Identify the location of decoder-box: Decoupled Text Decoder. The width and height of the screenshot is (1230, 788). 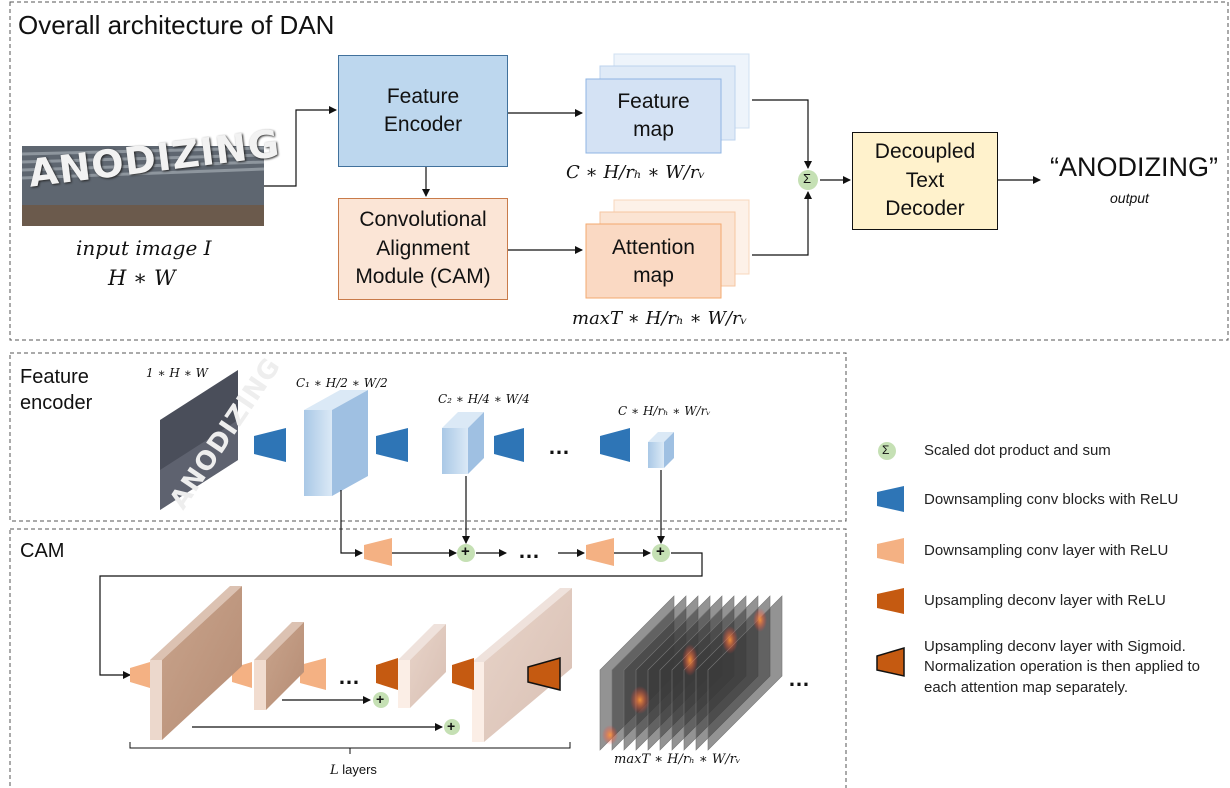
(925, 181).